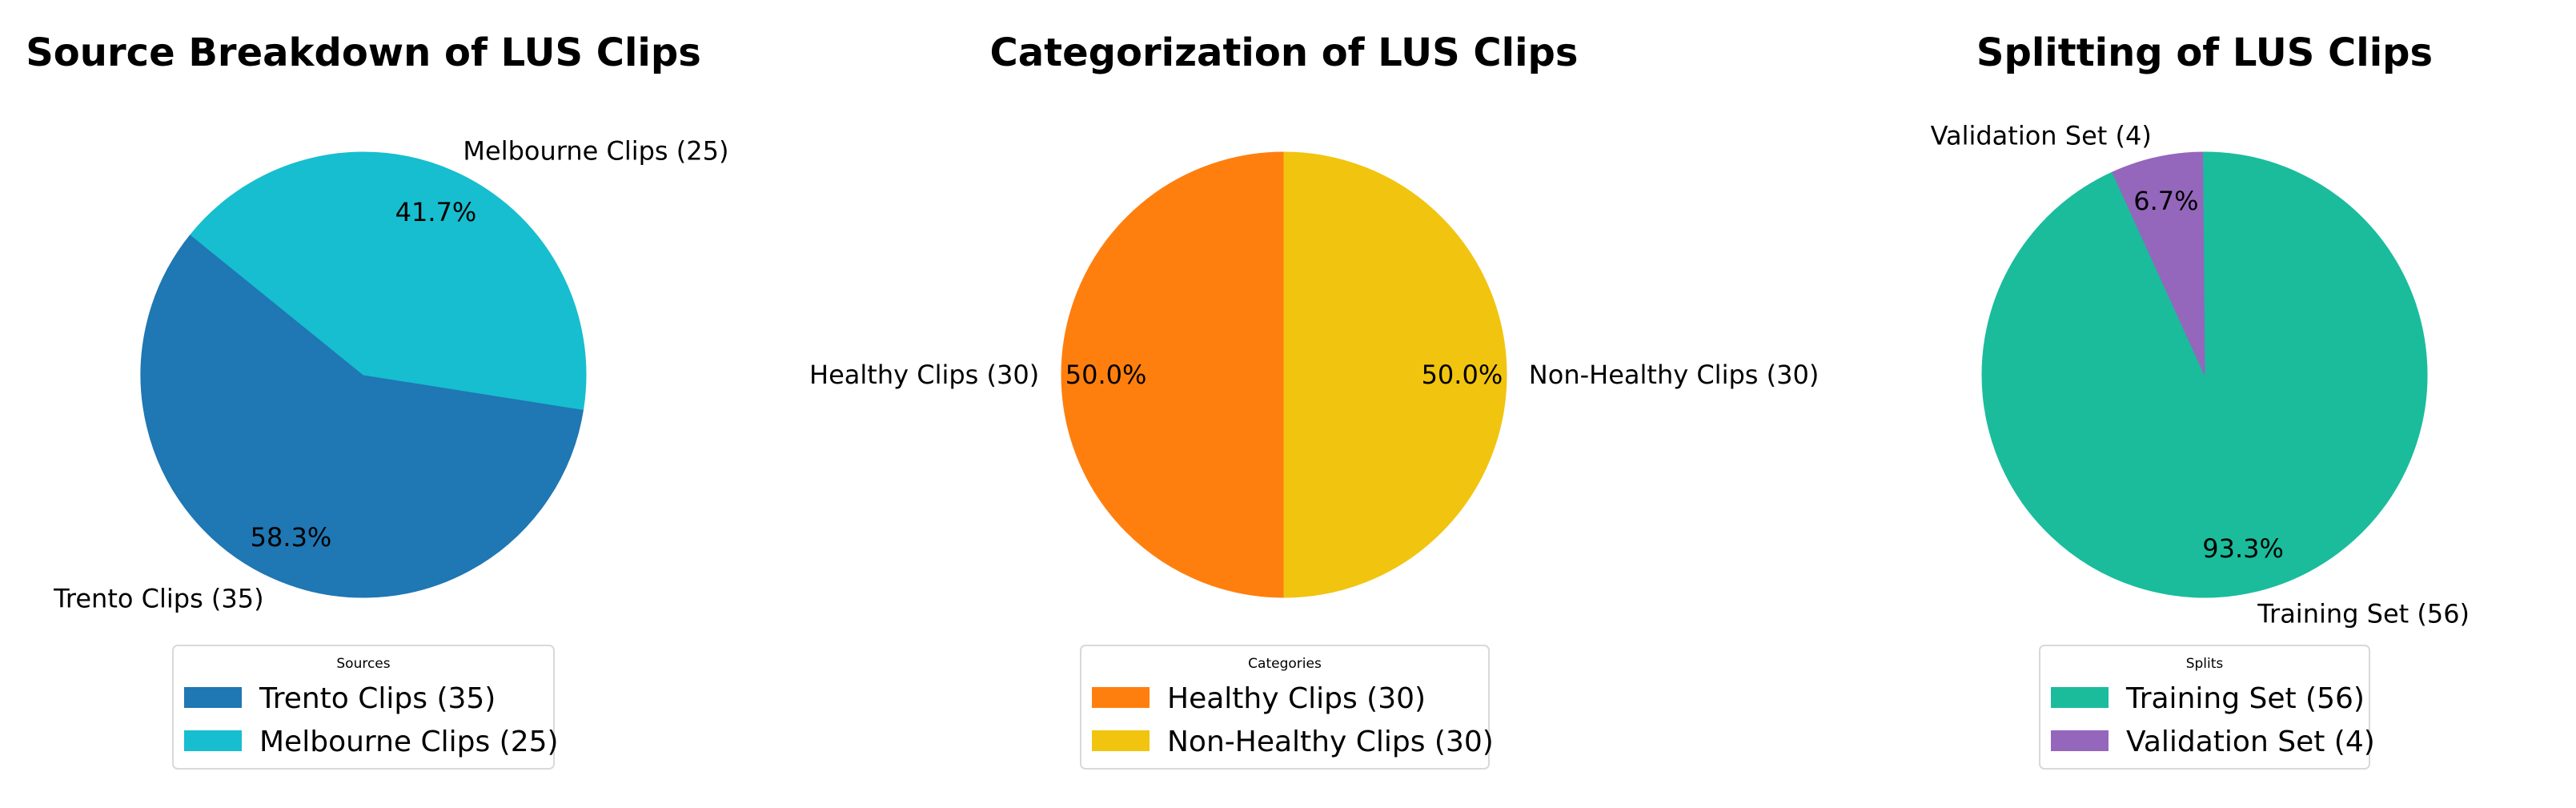 This screenshot has height=808, width=2576. Describe the element at coordinates (2245, 699) in the screenshot. I see `legend-entry-label: Training Set (56)` at that location.